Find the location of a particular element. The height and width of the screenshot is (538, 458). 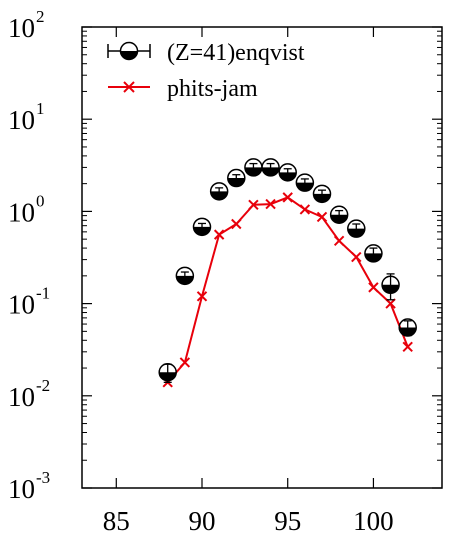

y-tick-label-exponent: 2 is located at coordinates (40, 16).